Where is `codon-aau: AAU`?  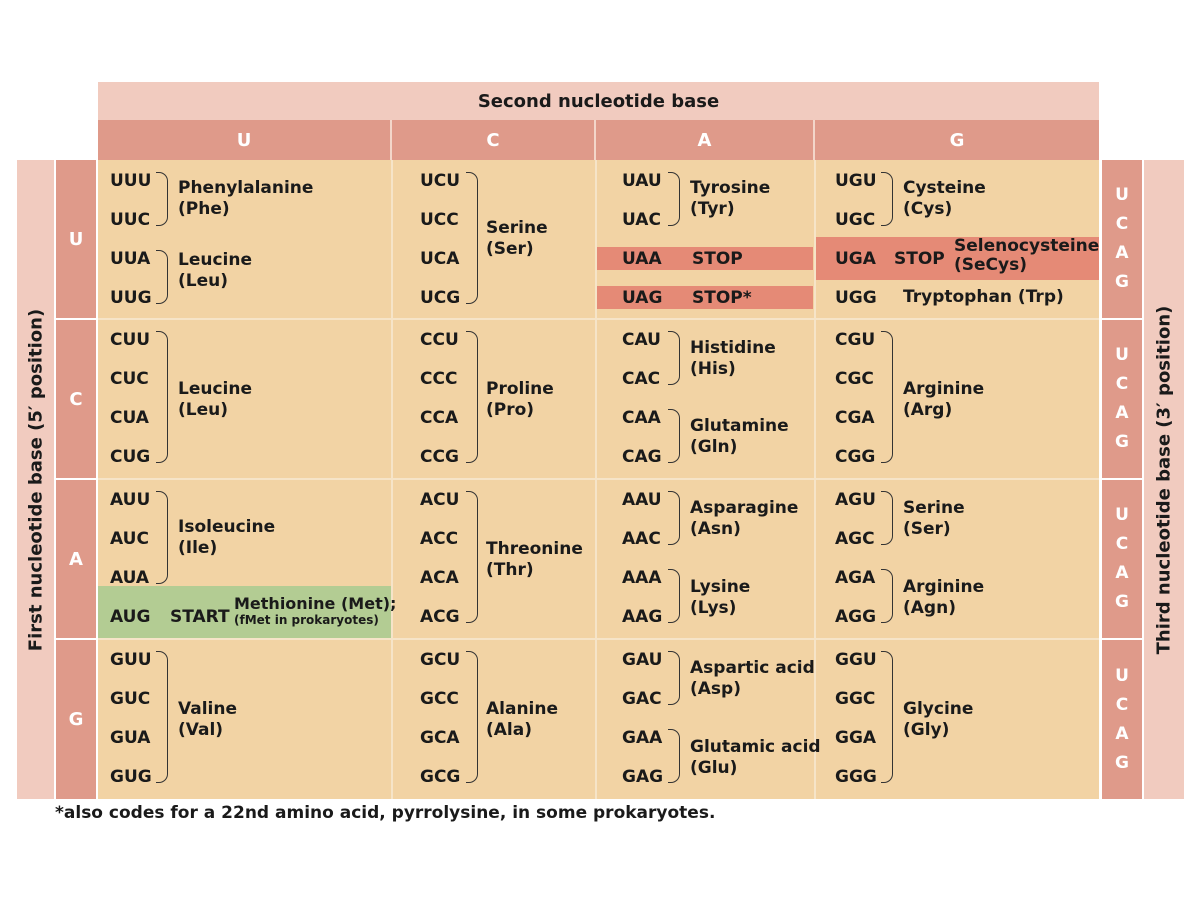
codon-aau: AAU is located at coordinates (642, 500).